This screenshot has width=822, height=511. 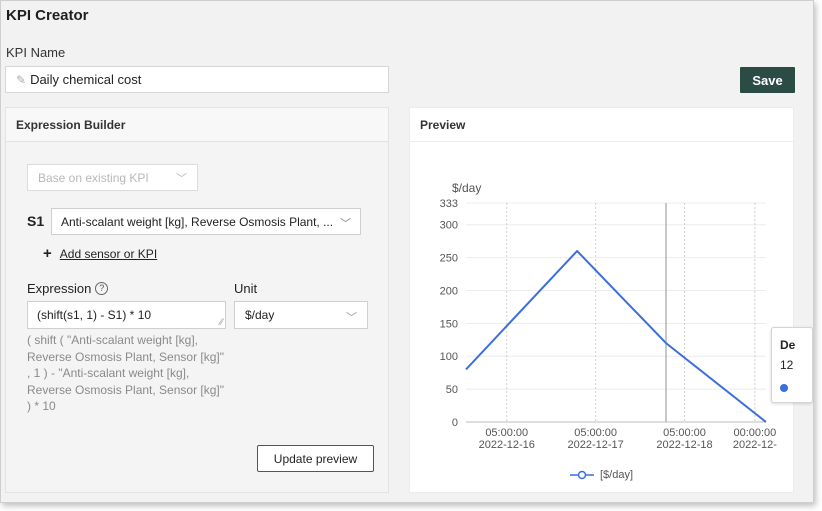 What do you see at coordinates (449, 226) in the screenshot?
I see `y-tick-label: 300` at bounding box center [449, 226].